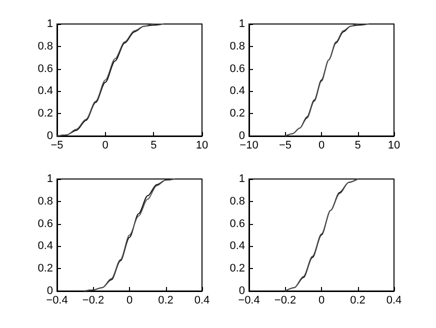 This screenshot has height=328, width=436. Describe the element at coordinates (249, 146) in the screenshot. I see `x-tick-label: −10` at that location.